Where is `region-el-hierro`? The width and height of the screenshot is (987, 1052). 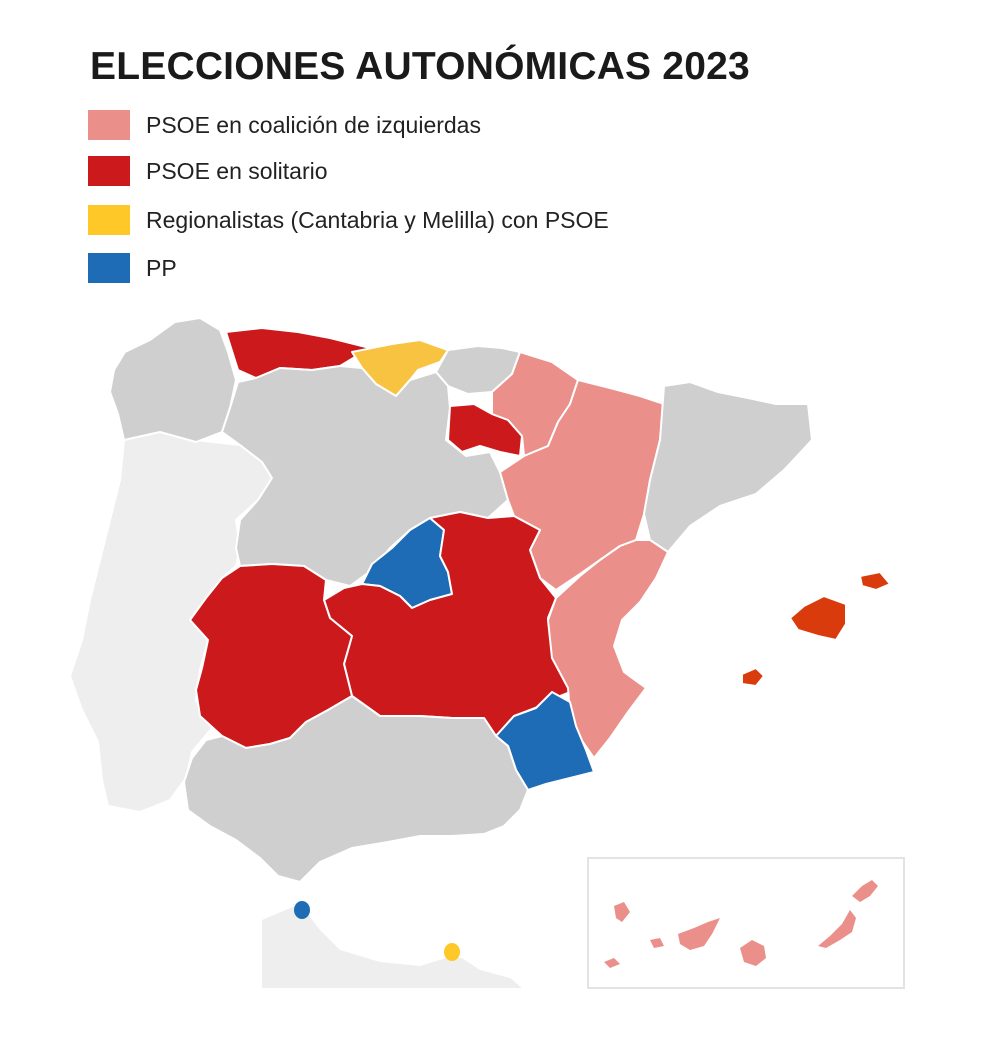
region-el-hierro is located at coordinates (612, 963).